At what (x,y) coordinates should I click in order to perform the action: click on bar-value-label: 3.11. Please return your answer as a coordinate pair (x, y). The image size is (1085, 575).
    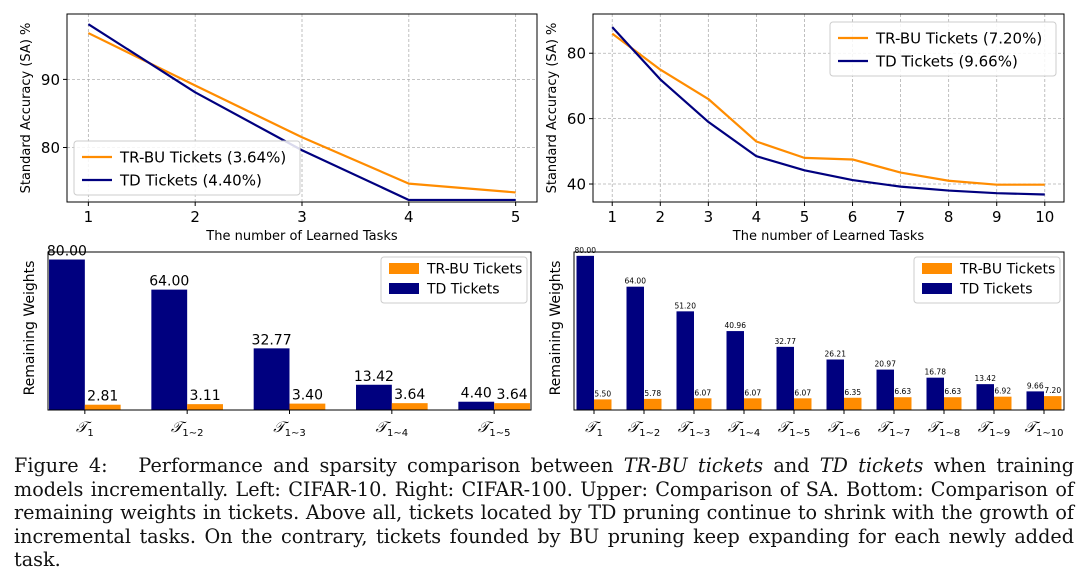
    Looking at the image, I should click on (204, 396).